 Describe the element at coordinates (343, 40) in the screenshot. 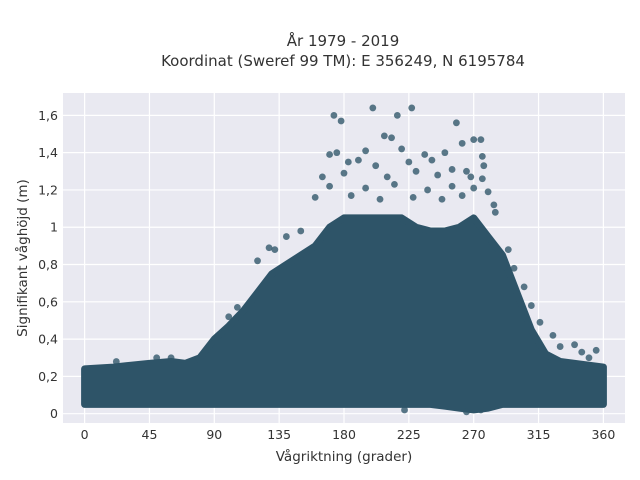

I see `chart-title-line-1: År 1979 - 2019` at that location.